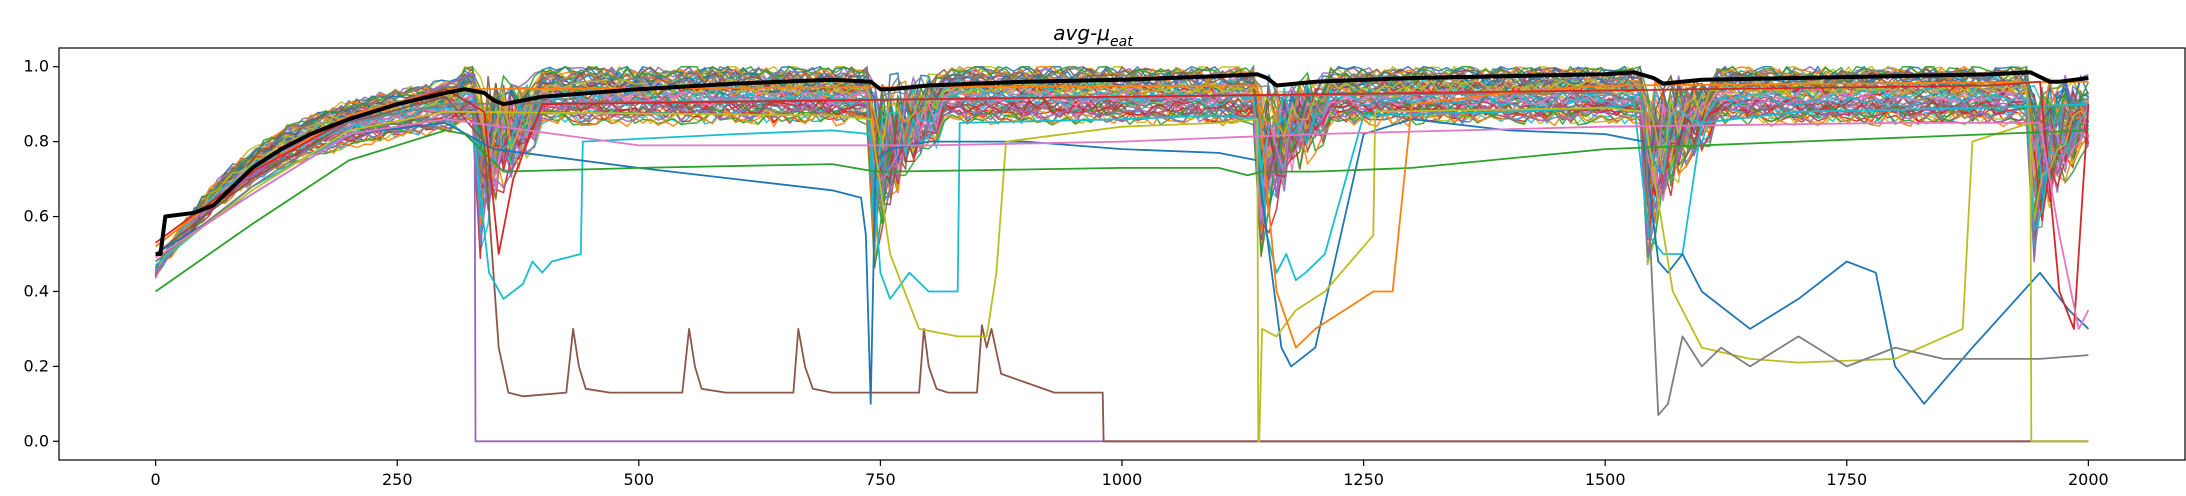  I want to click on x-tick-label: 250, so click(397, 479).